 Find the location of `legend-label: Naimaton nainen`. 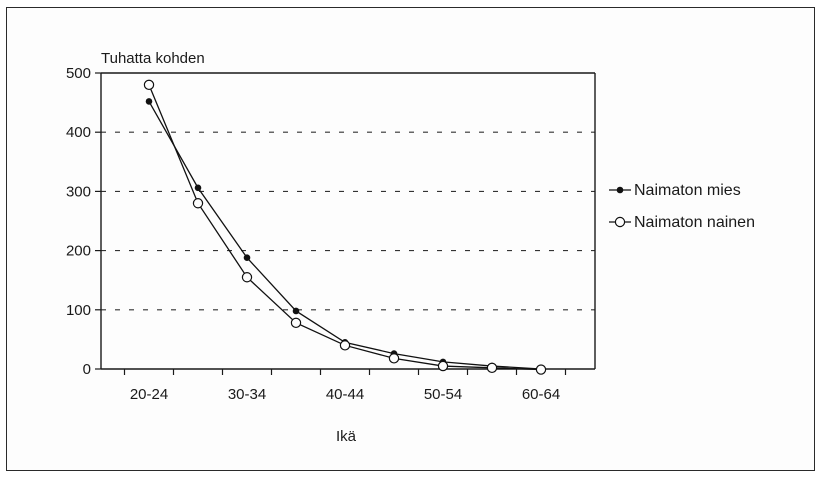

legend-label: Naimaton nainen is located at coordinates (694, 222).